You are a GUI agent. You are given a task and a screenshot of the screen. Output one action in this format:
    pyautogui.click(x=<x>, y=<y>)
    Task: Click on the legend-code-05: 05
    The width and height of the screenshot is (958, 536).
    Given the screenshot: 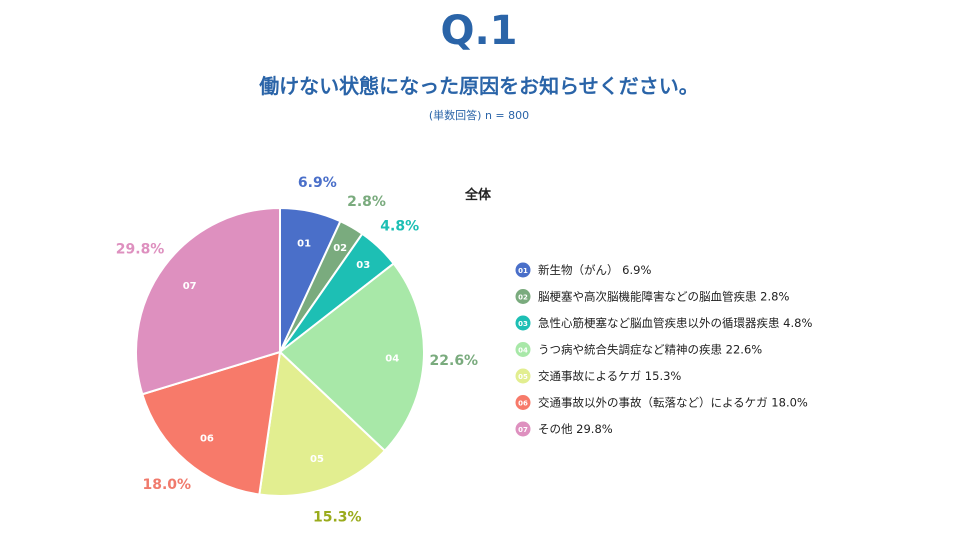 What is the action you would take?
    pyautogui.click(x=523, y=377)
    